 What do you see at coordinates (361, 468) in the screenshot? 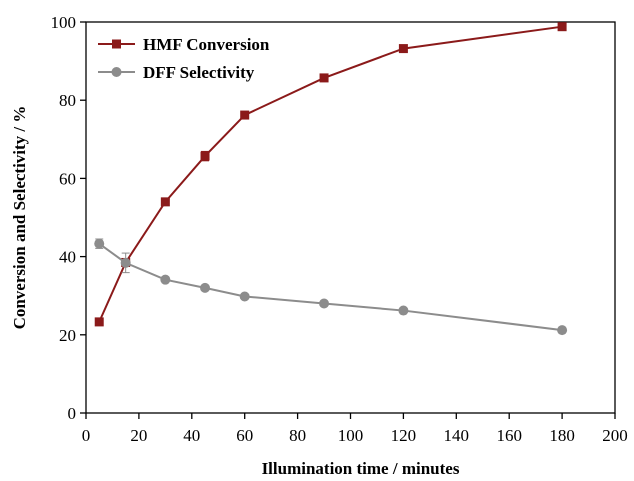
I see `x-axis-label: Illumination time / minutes` at bounding box center [361, 468].